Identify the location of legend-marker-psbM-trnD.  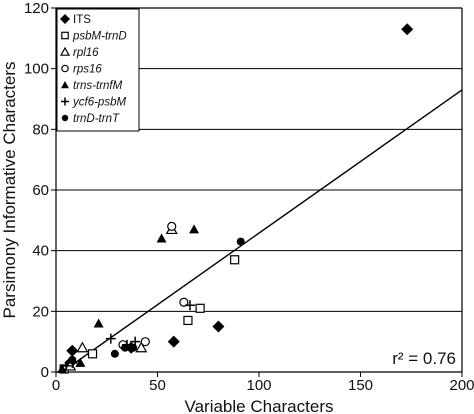
(65, 35).